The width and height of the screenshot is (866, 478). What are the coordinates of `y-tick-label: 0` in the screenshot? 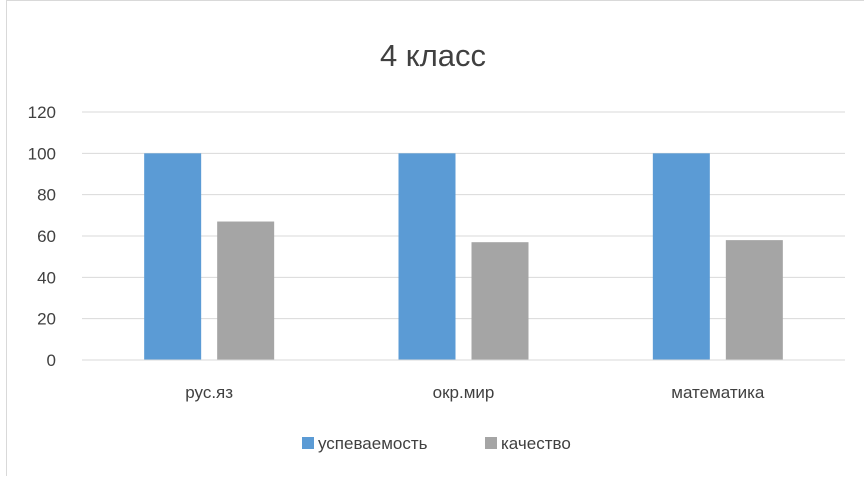 It's located at (51, 360).